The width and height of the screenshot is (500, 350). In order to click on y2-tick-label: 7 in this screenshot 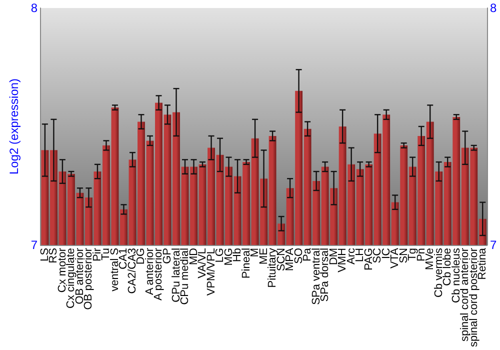, I will do `click(493, 245)`.